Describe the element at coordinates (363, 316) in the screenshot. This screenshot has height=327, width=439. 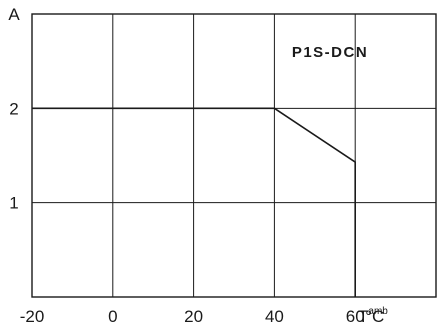
I see `x-axis-label-main: T` at that location.